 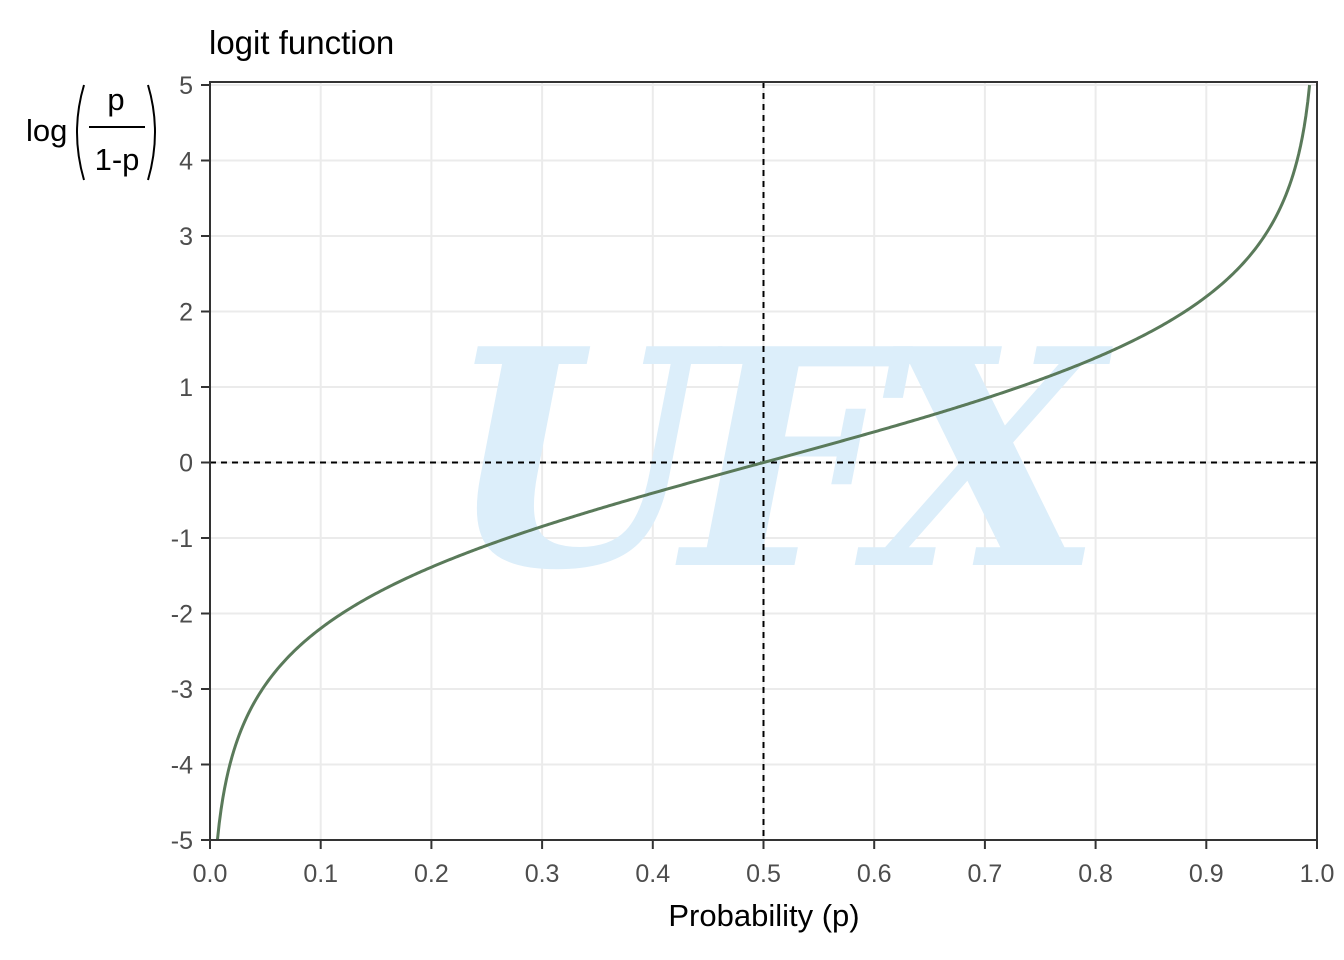 I want to click on chart-title: logit function, so click(x=301, y=42).